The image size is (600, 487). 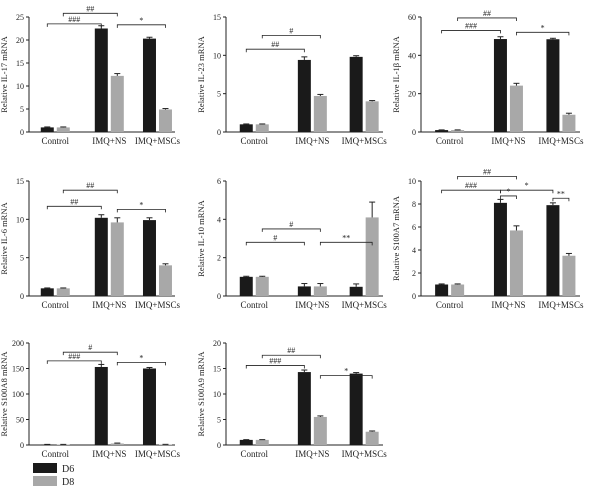 What do you see at coordinates (45, 468) in the screenshot?
I see `legend-swatch-d6` at bounding box center [45, 468].